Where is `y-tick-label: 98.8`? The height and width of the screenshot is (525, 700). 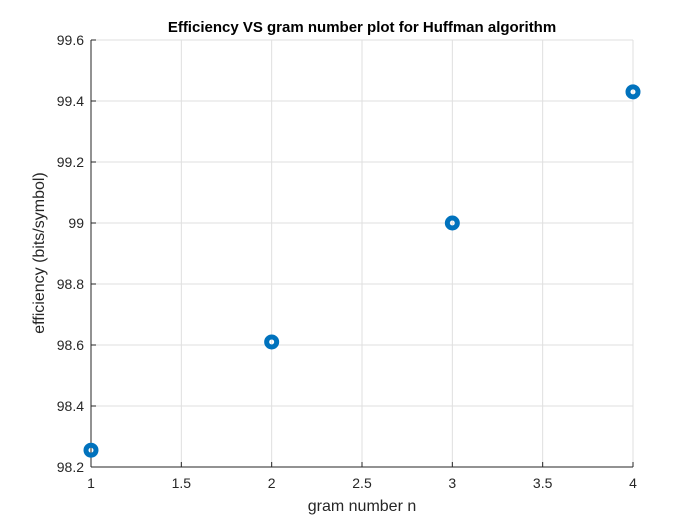 y-tick-label: 98.8 is located at coordinates (70, 284).